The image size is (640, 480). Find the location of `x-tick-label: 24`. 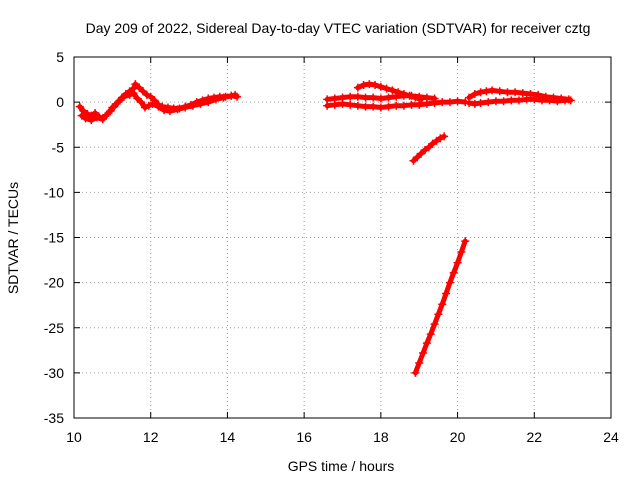

x-tick-label: 24 is located at coordinates (611, 437).